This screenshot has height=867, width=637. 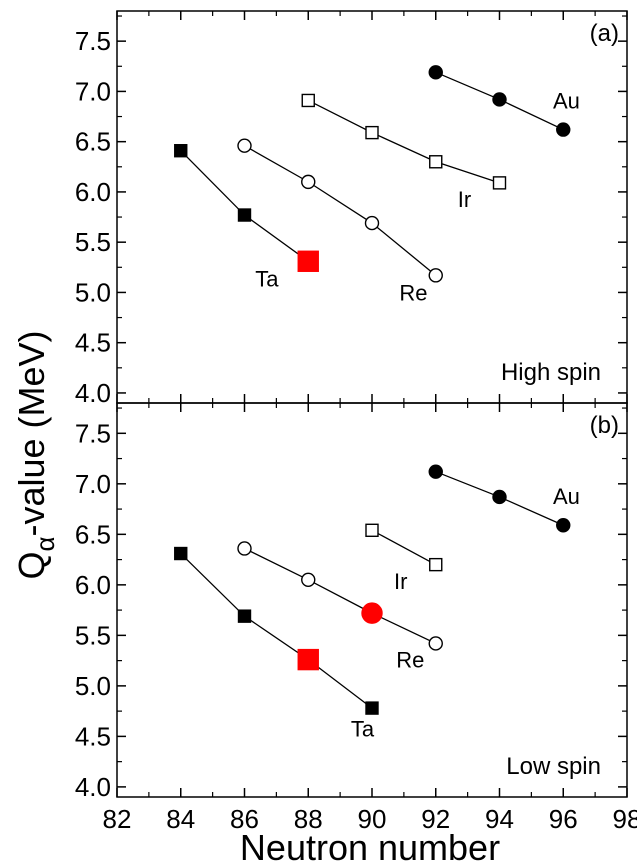 I want to click on x-tick-label: 92, so click(x=435, y=819).